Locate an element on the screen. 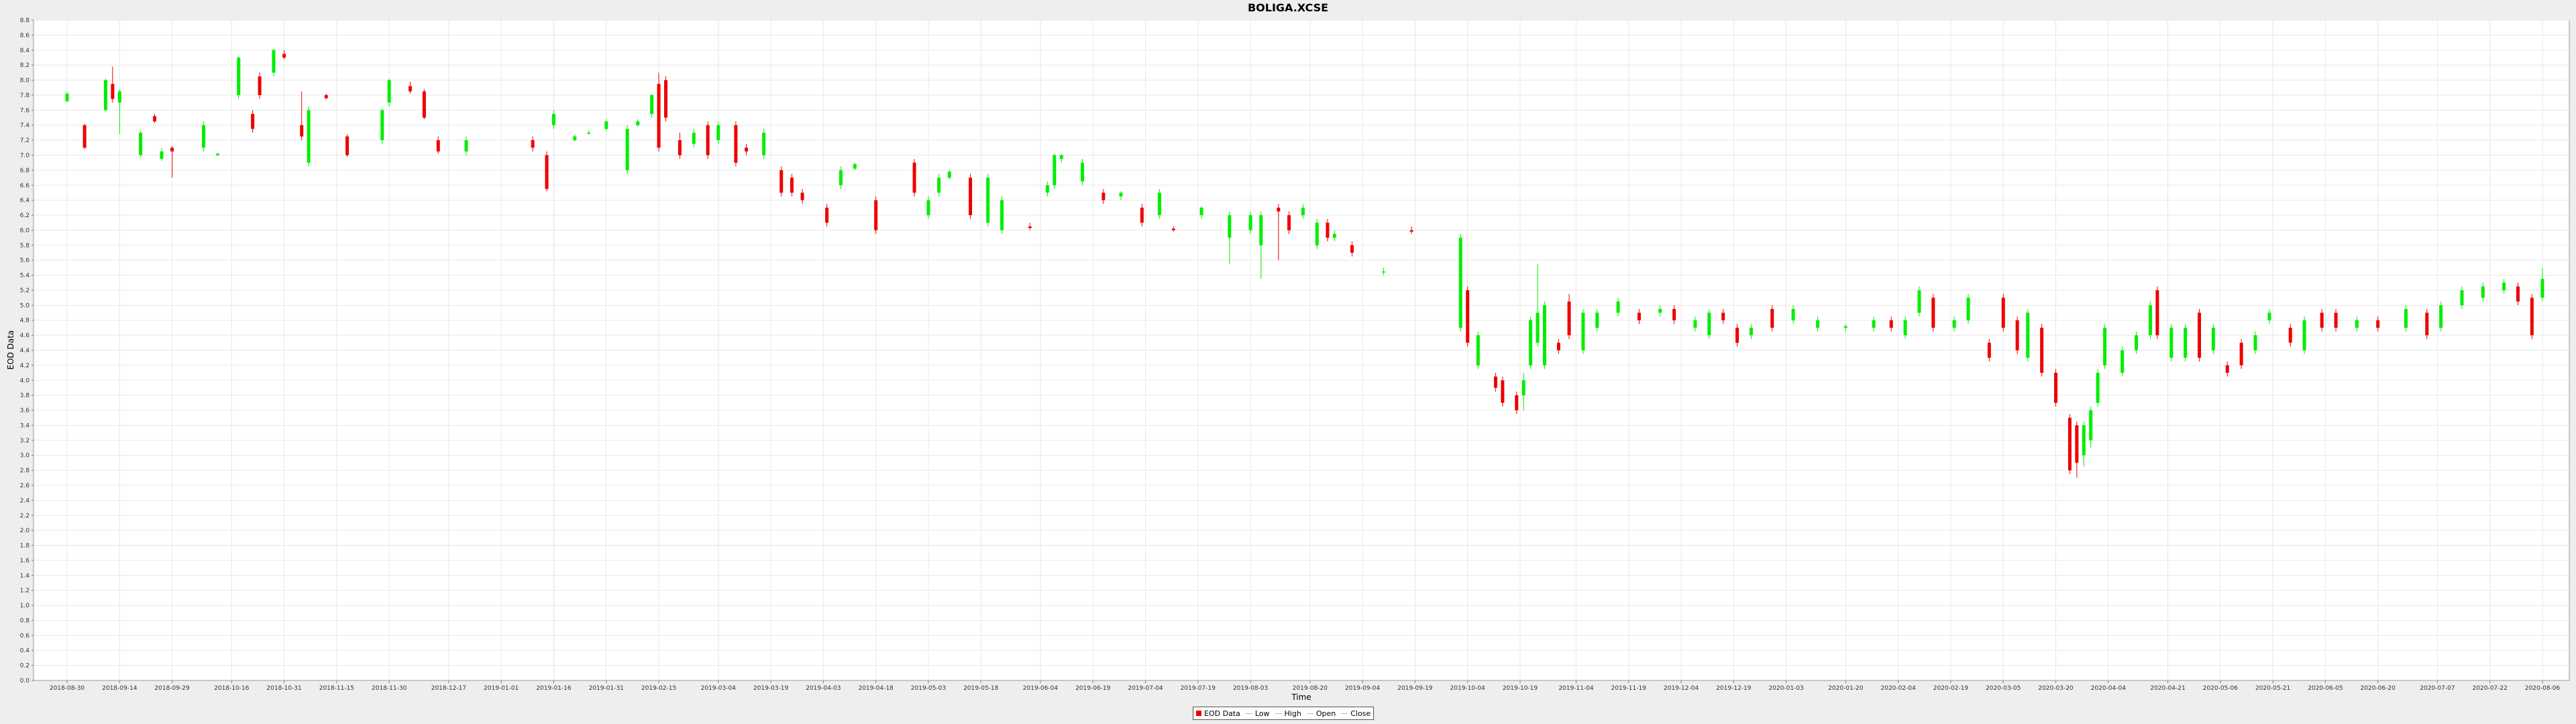 The height and width of the screenshot is (724, 2576). chart-title: BOLIGA.XCSE is located at coordinates (1288, 7).